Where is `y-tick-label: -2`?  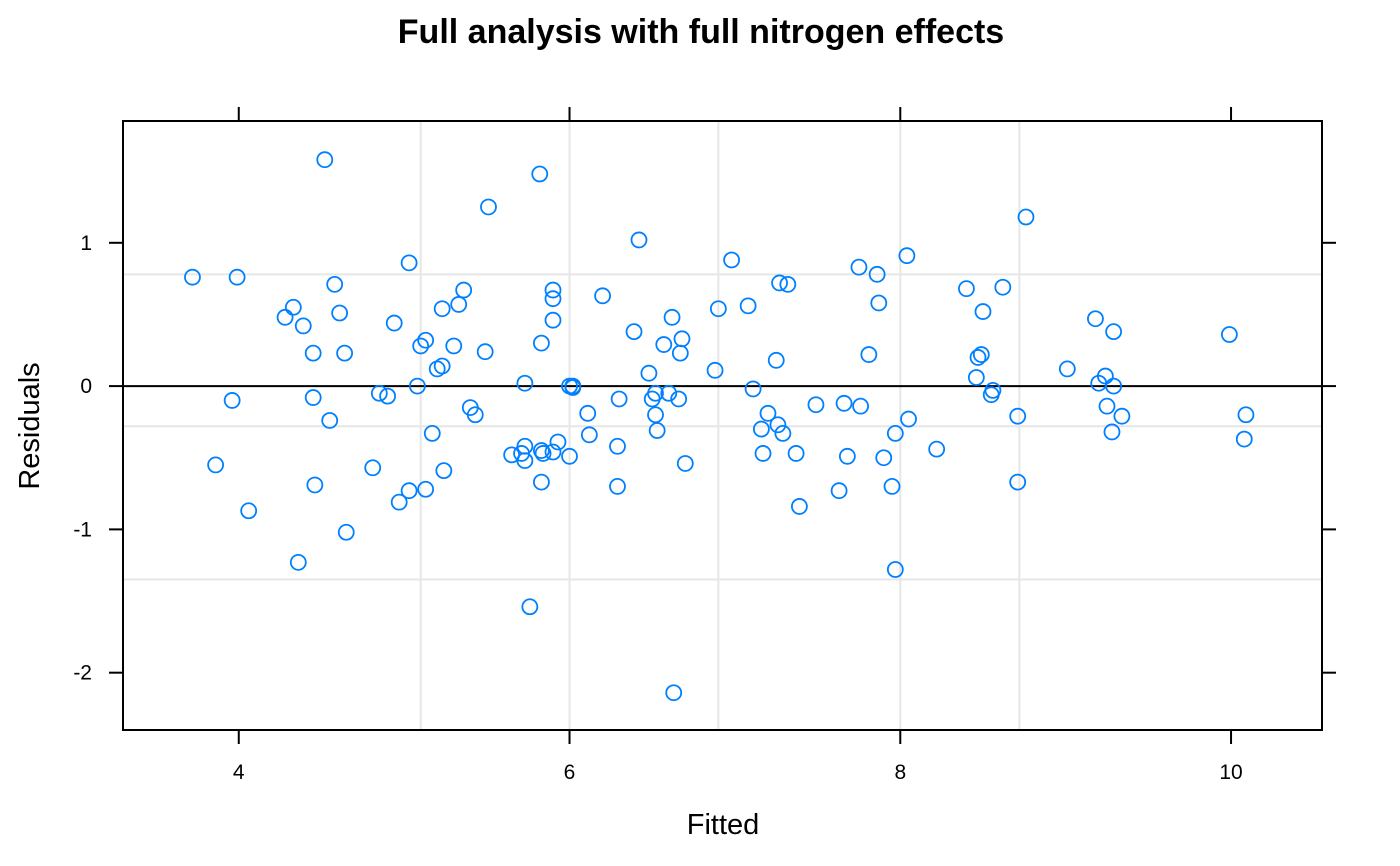
y-tick-label: -2 is located at coordinates (82, 673).